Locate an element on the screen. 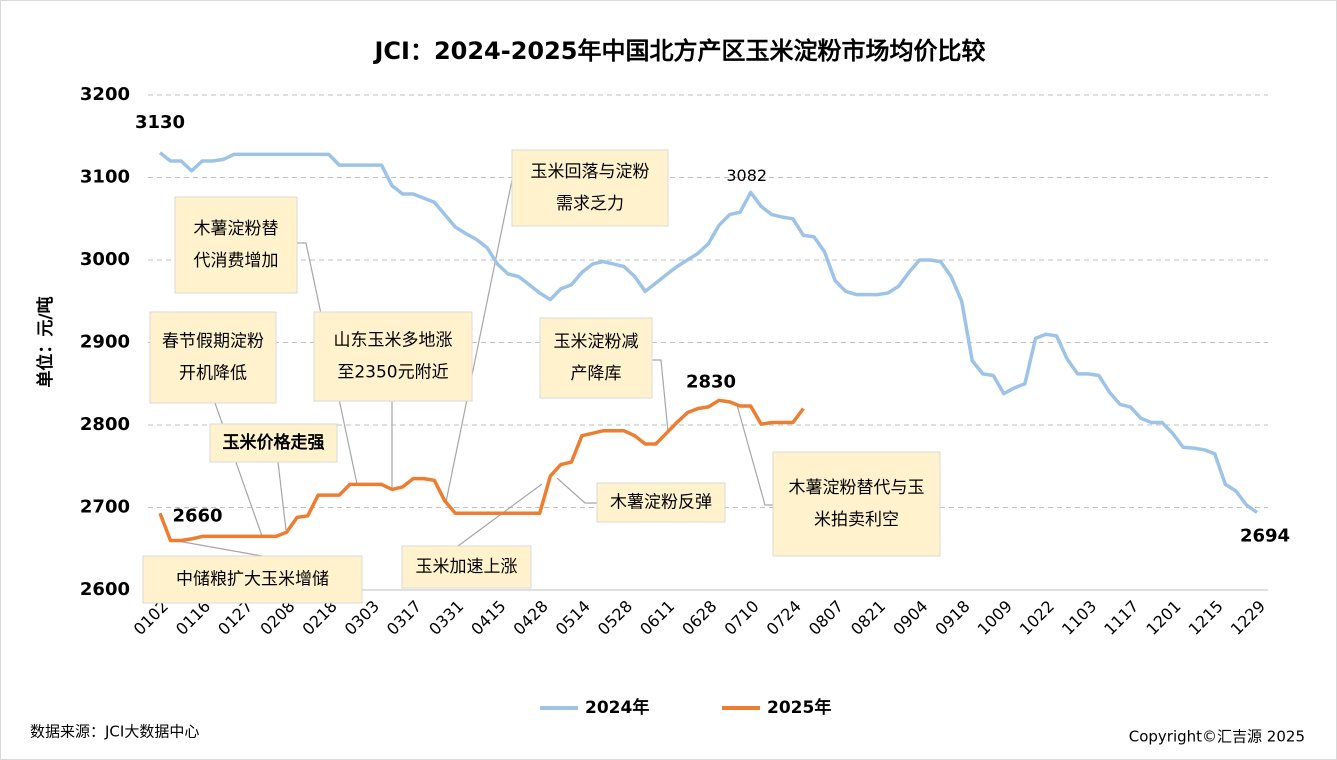  y-tick-label: 2800 is located at coordinates (105, 424).